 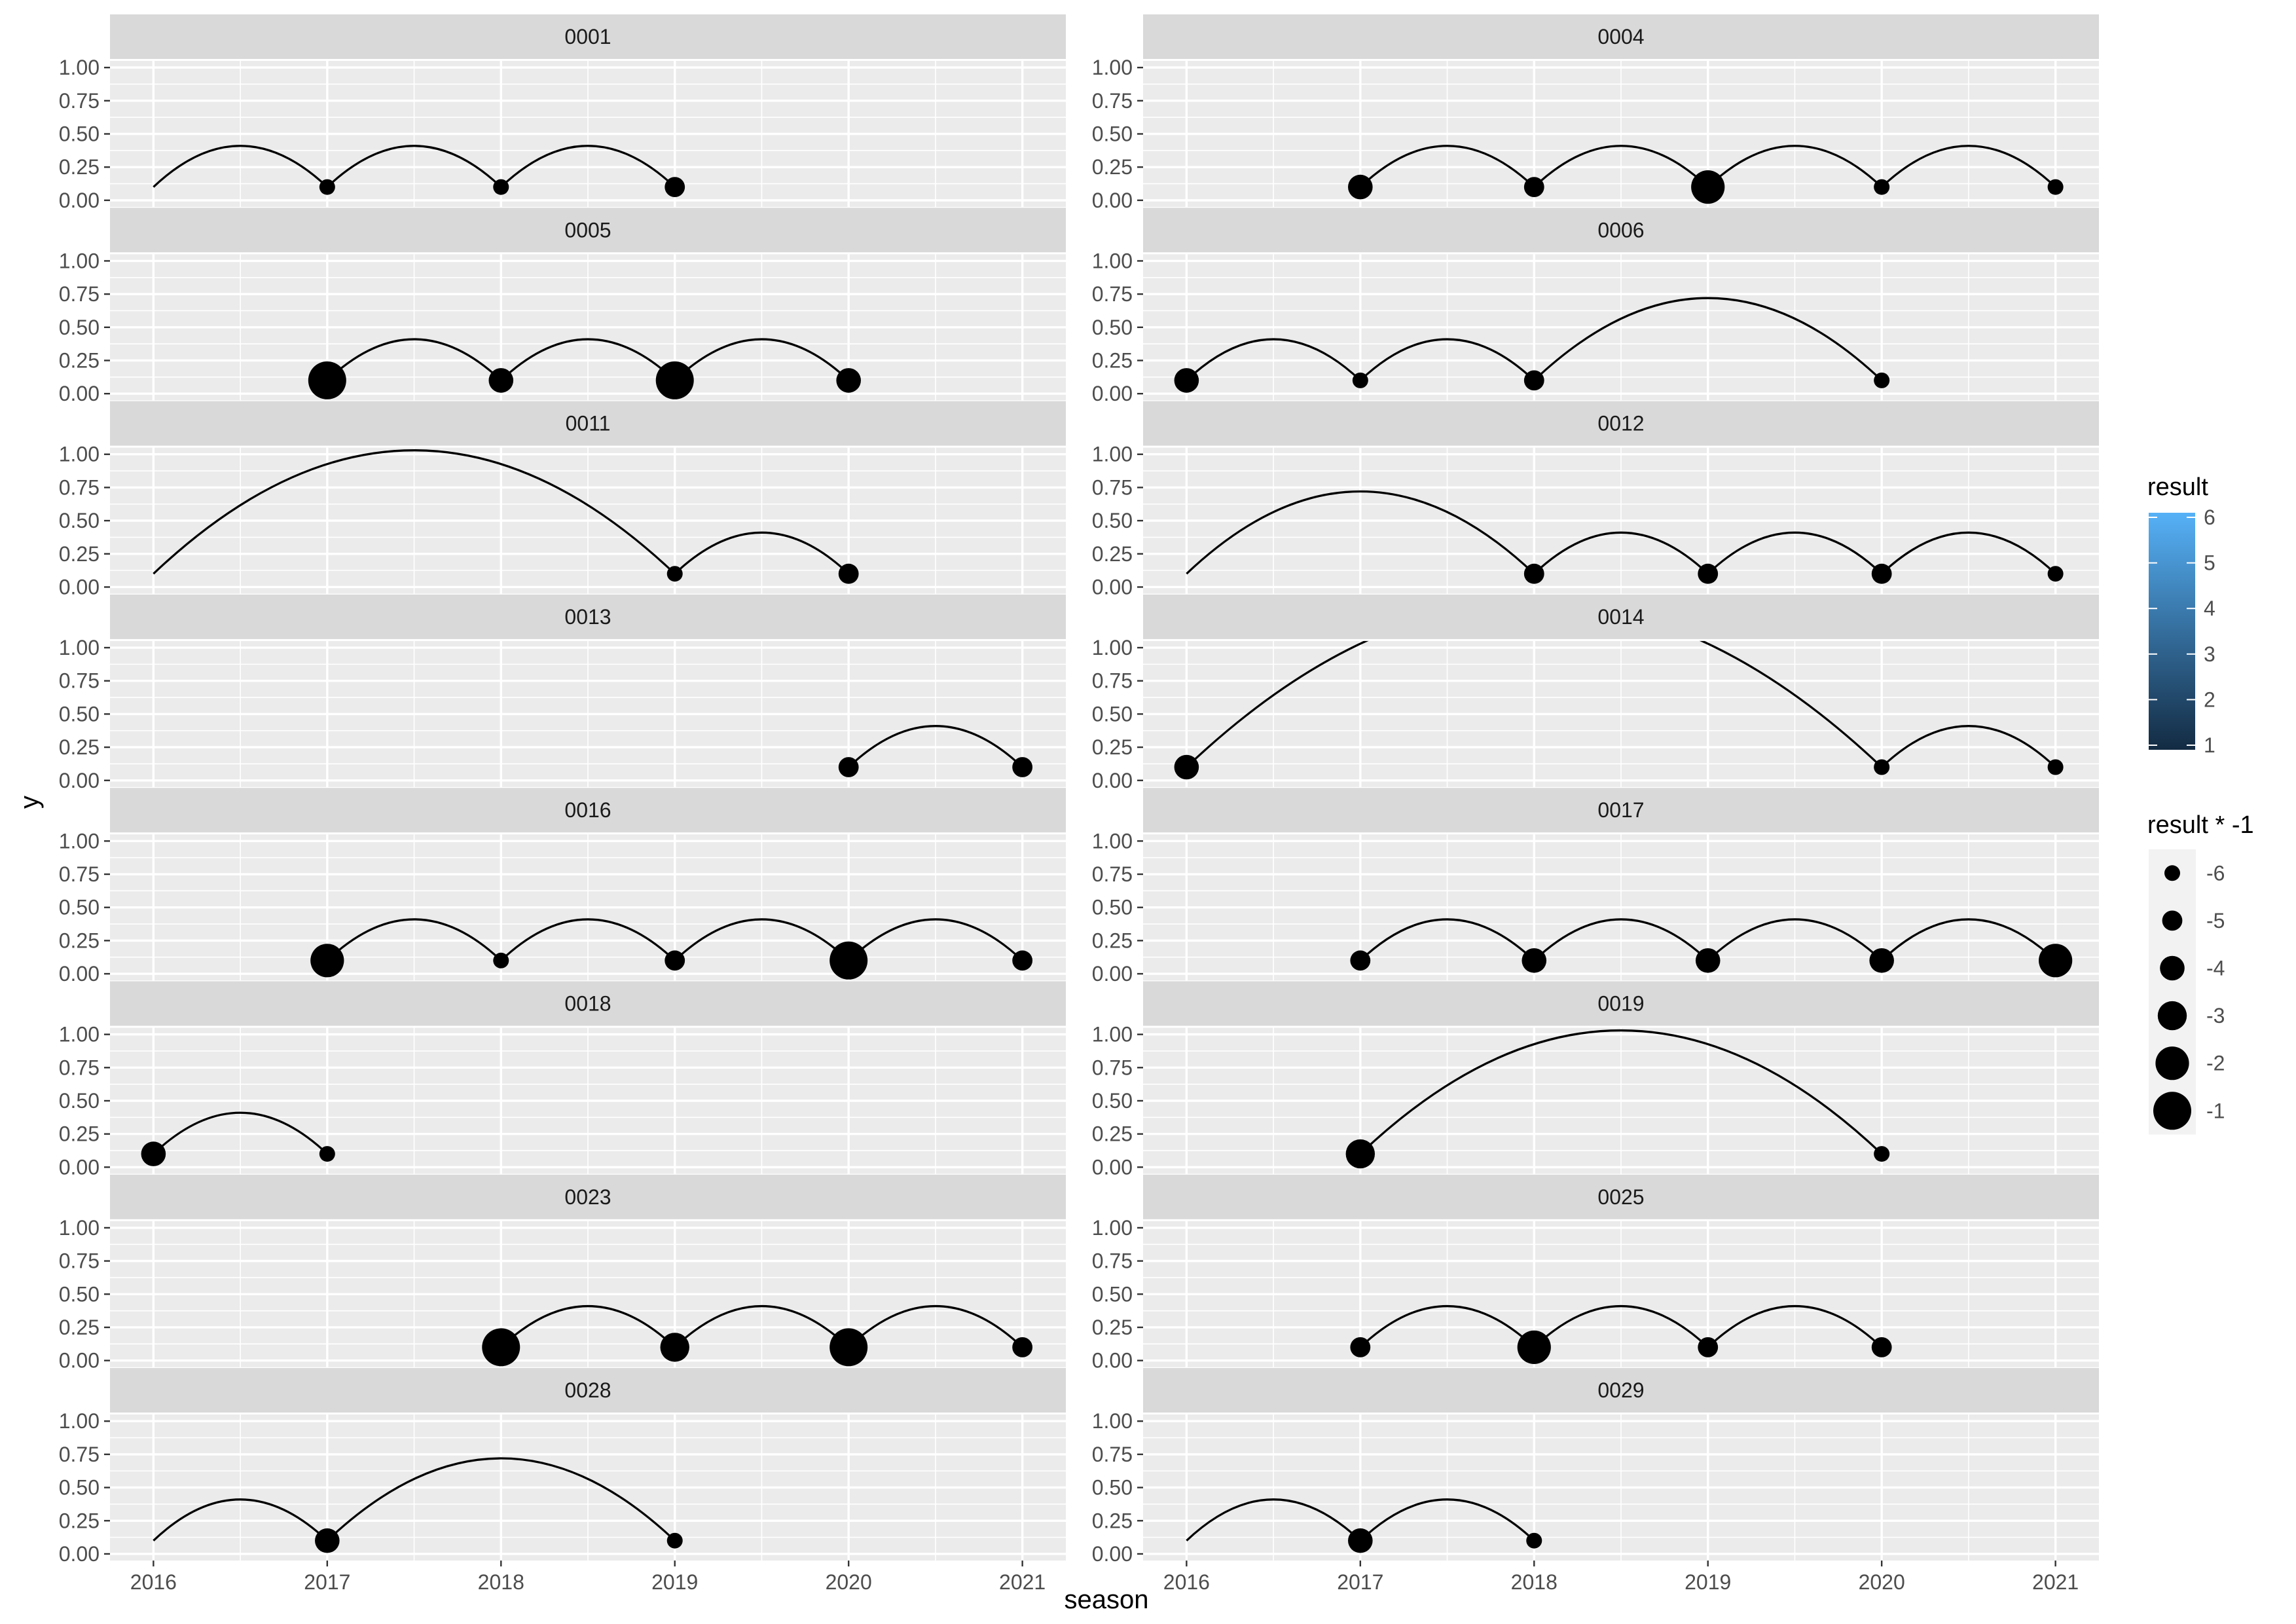 I want to click on color-legend-label: 2, so click(x=2209, y=699).